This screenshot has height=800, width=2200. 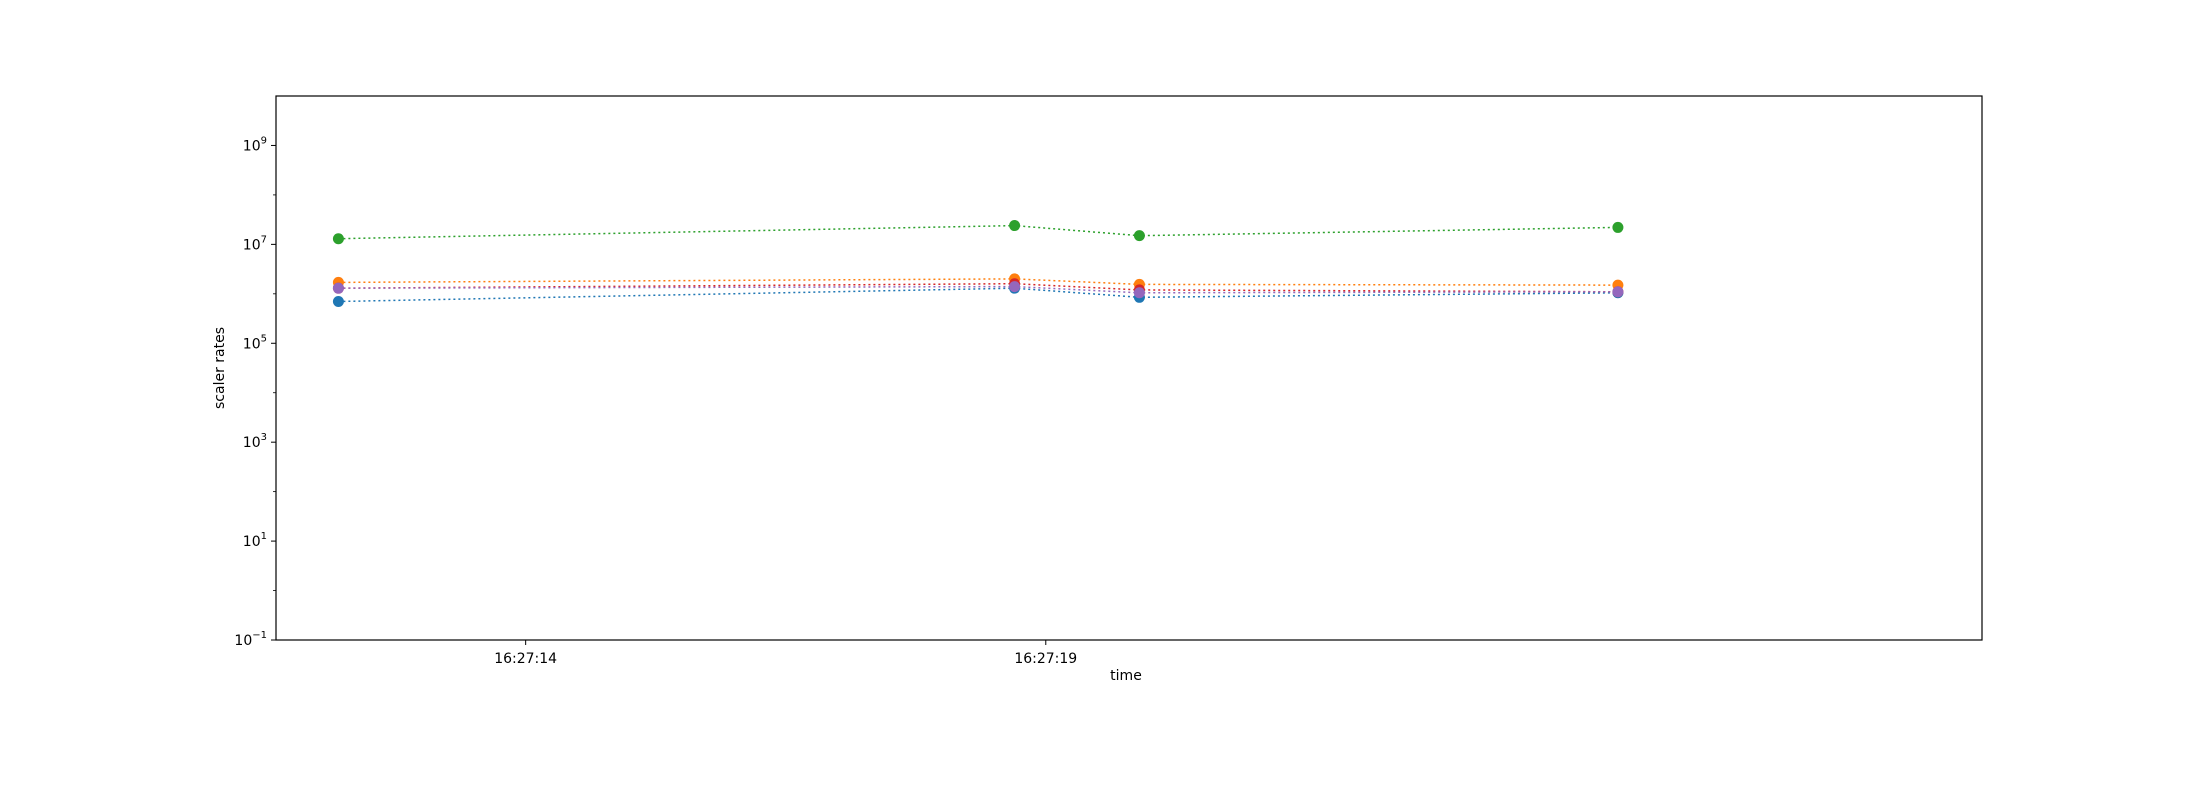 I want to click on y-tick-label: 10⁻¹, so click(x=250, y=639).